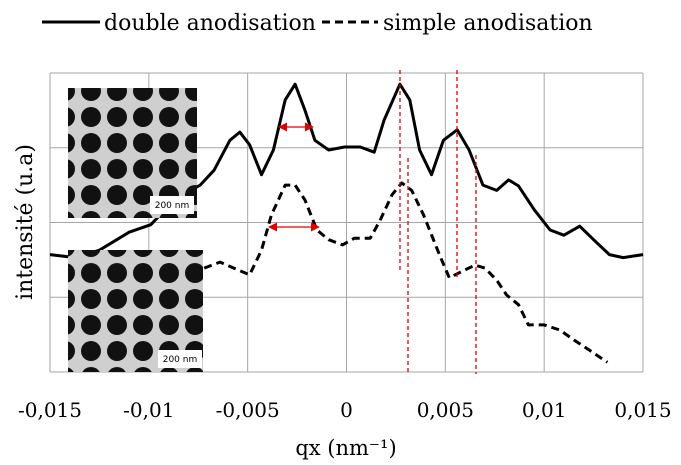 The height and width of the screenshot is (465, 681). I want to click on x-tick-label: -0,015, so click(50, 410).